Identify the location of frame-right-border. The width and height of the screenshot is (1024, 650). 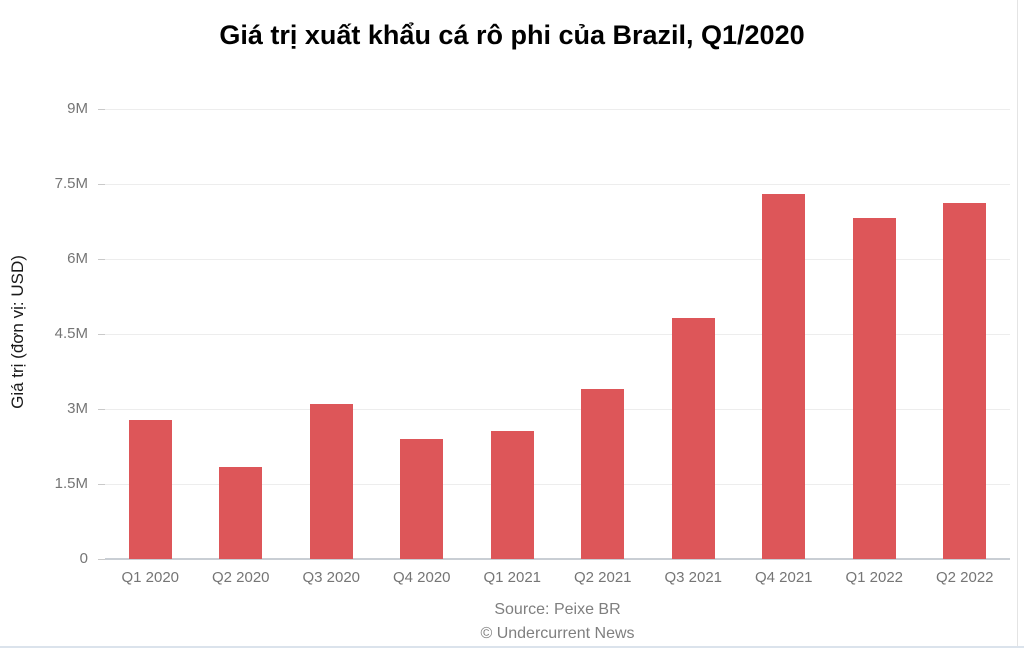
(1017, 324).